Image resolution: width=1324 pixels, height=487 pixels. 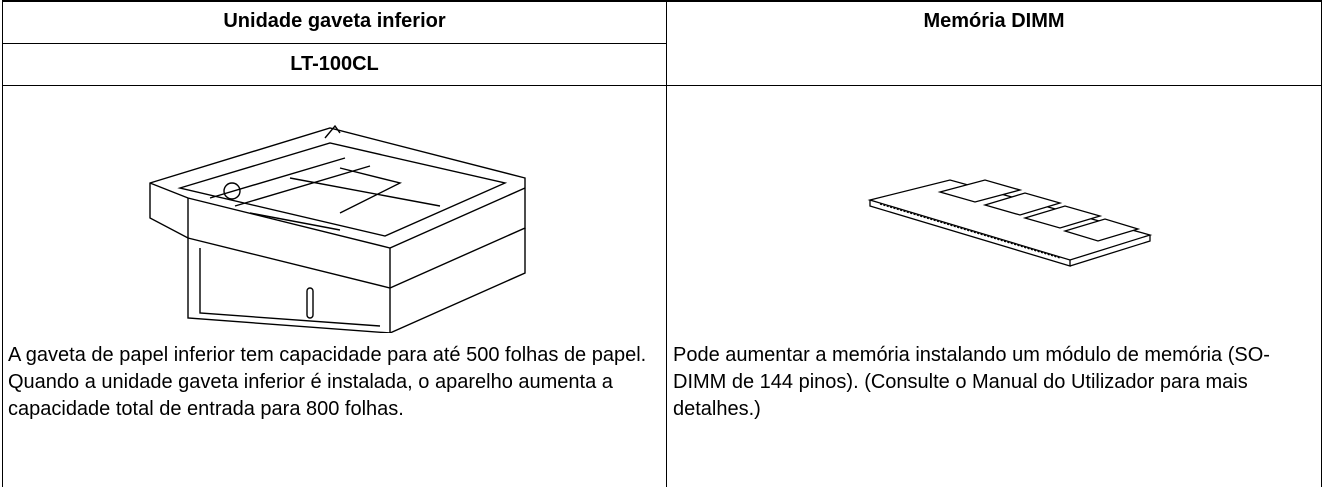 I want to click on model-name: LT-100CL, so click(x=334, y=64).